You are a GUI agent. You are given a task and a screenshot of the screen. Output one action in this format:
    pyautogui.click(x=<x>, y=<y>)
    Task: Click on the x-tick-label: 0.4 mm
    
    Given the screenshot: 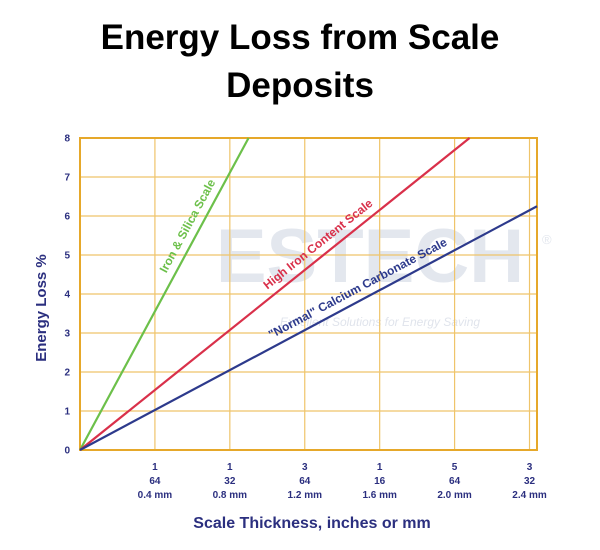 What is the action you would take?
    pyautogui.click(x=155, y=495)
    